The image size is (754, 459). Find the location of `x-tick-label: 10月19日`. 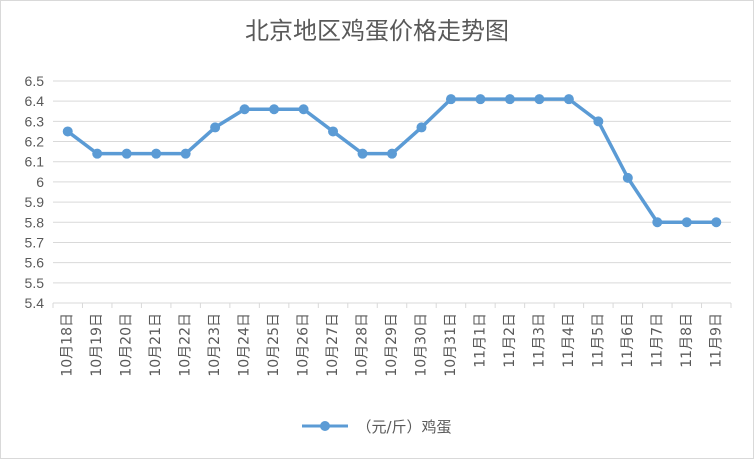

x-tick-label: 10月19日 is located at coordinates (97, 345).